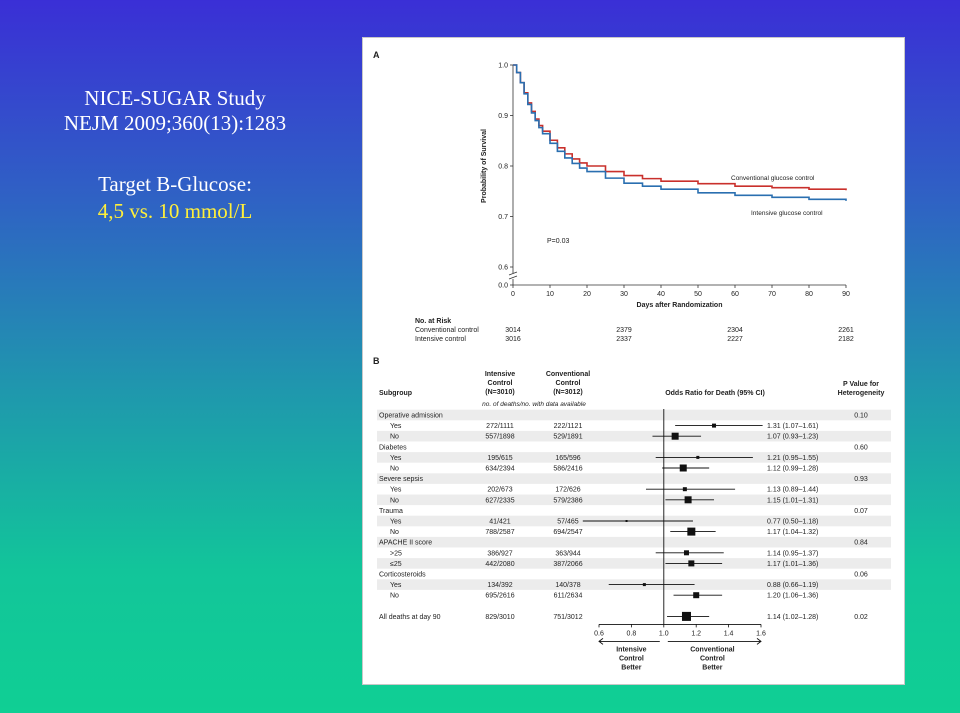  I want to click on conventional-count: 222/1121, so click(568, 426).